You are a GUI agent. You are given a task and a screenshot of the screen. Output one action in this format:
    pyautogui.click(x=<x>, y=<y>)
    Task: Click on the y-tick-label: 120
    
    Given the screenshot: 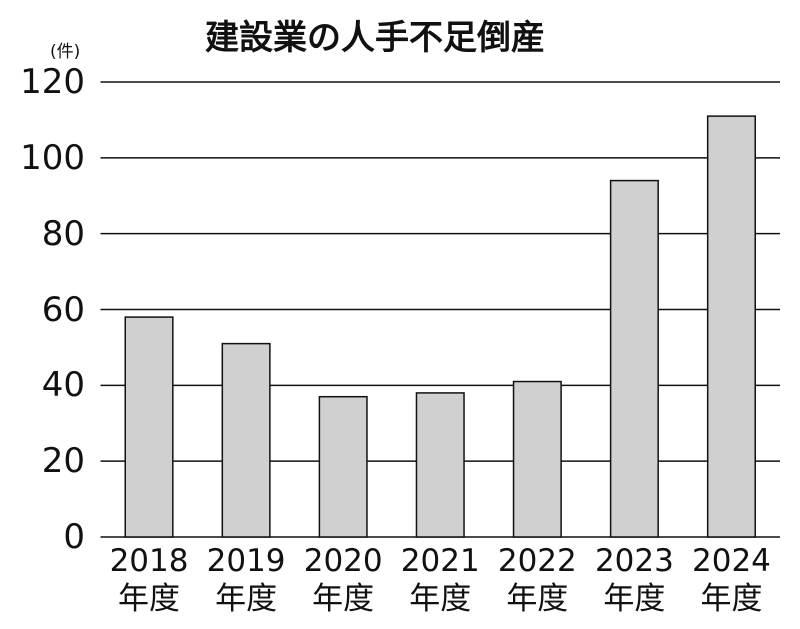 What is the action you would take?
    pyautogui.click(x=52, y=82)
    